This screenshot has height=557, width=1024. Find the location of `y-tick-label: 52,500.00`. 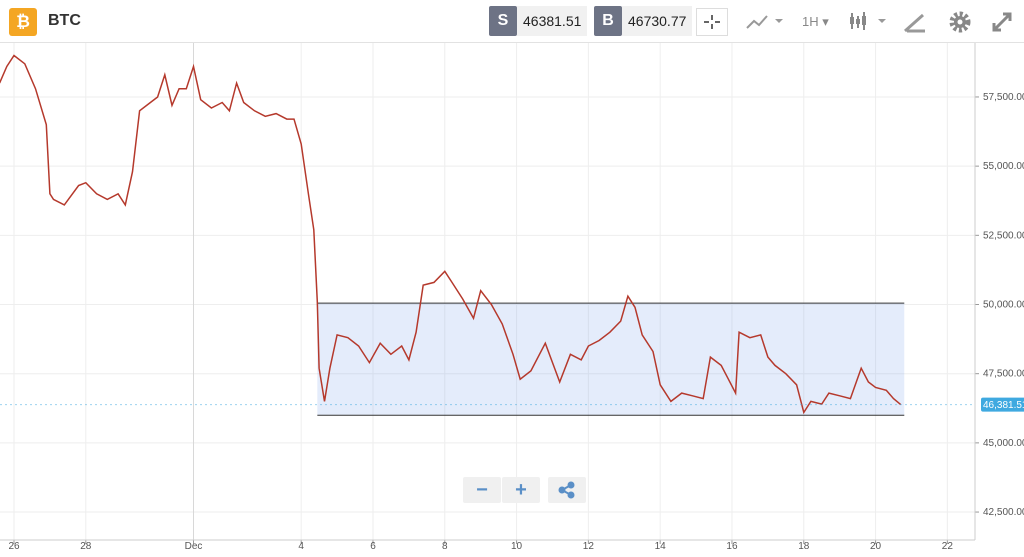

y-tick-label: 52,500.00 is located at coordinates (1003, 235).